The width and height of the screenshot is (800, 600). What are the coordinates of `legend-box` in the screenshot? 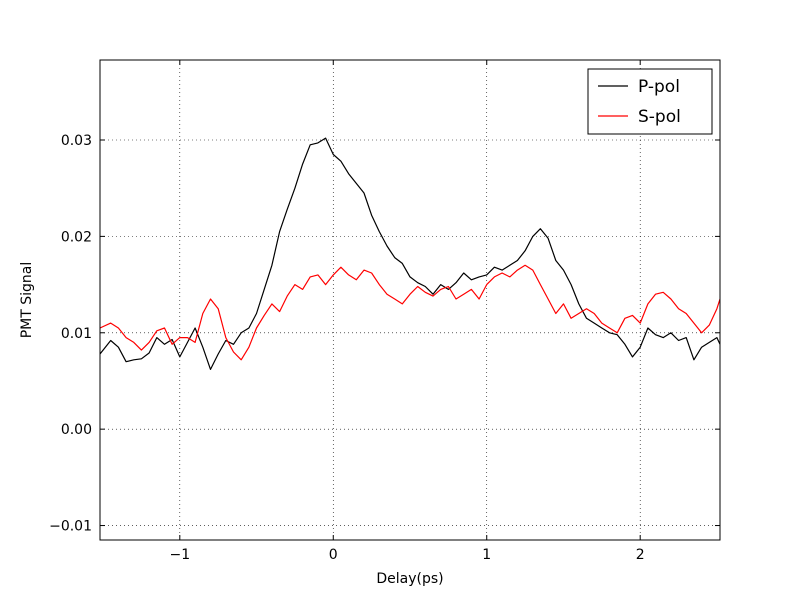 It's located at (650, 101).